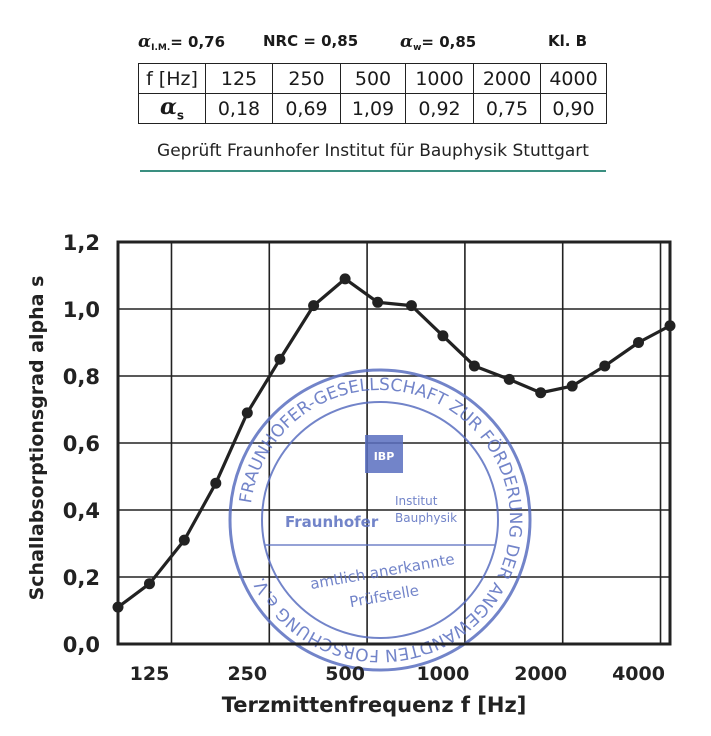 The height and width of the screenshot is (736, 711). What do you see at coordinates (306, 78) in the screenshot?
I see `table-cell: 250` at bounding box center [306, 78].